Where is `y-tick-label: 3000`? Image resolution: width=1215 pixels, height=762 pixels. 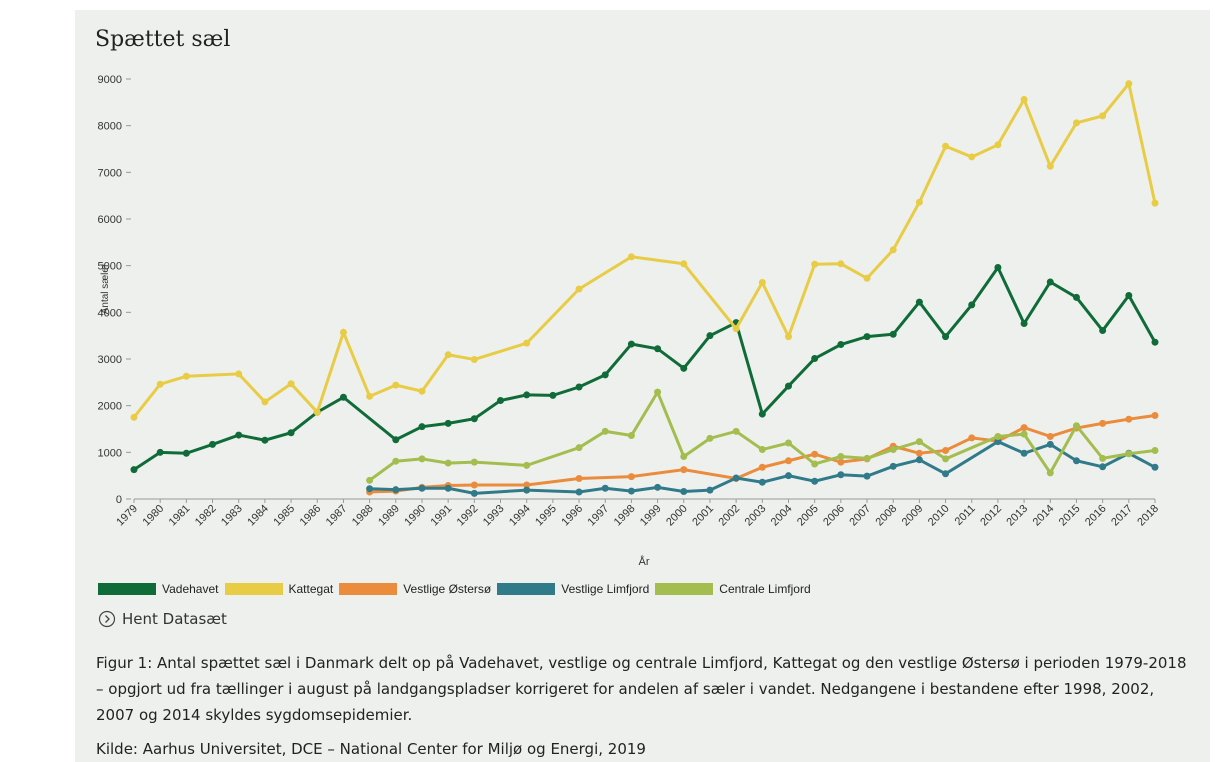
y-tick-label: 3000 is located at coordinates (110, 360).